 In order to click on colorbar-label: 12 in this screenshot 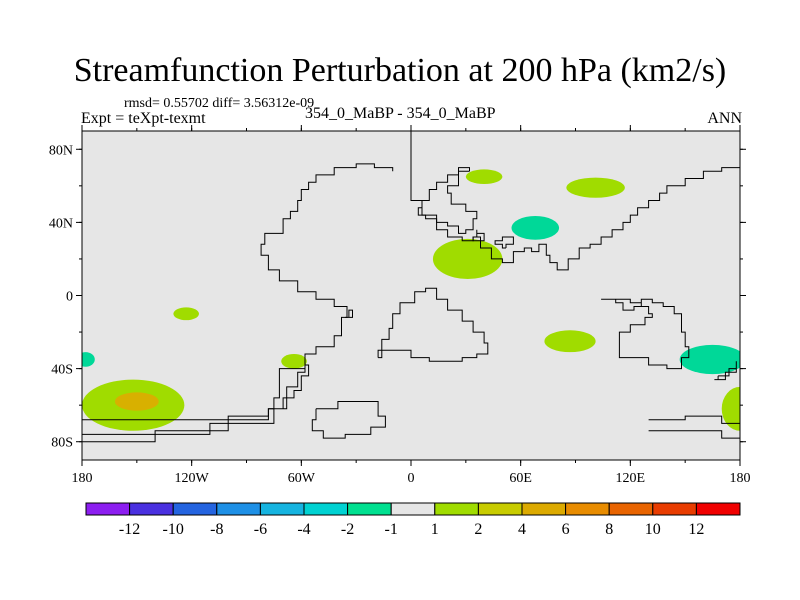, I will do `click(696, 529)`.